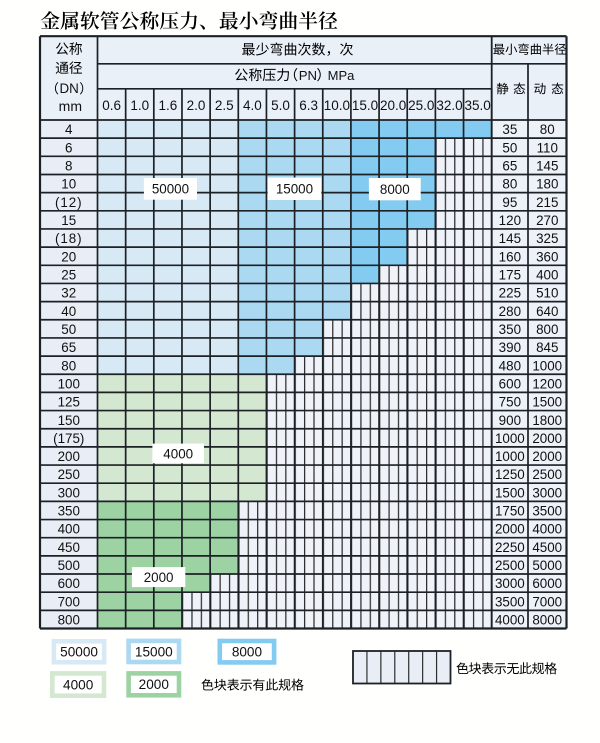 This screenshot has height=743, width=600. Describe the element at coordinates (547, 420) in the screenshot. I see `svg-text: 1800` at that location.